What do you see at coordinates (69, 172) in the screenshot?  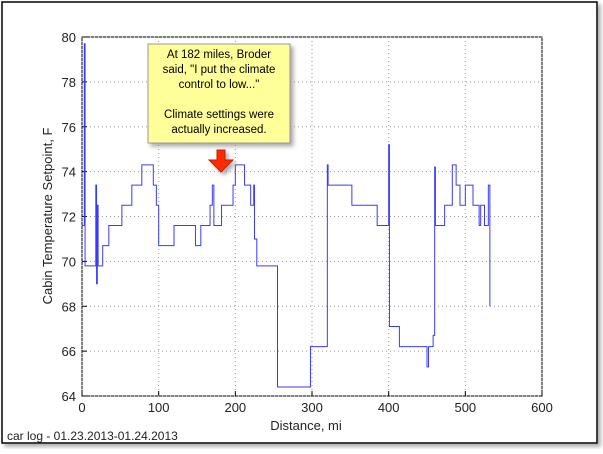 I see `y-tick-label: 74` at bounding box center [69, 172].